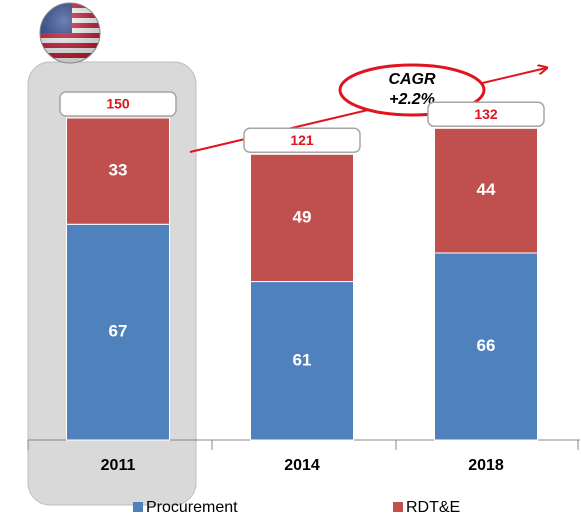 This screenshot has height=518, width=581. I want to click on cagr-title: CAGR, so click(412, 79).